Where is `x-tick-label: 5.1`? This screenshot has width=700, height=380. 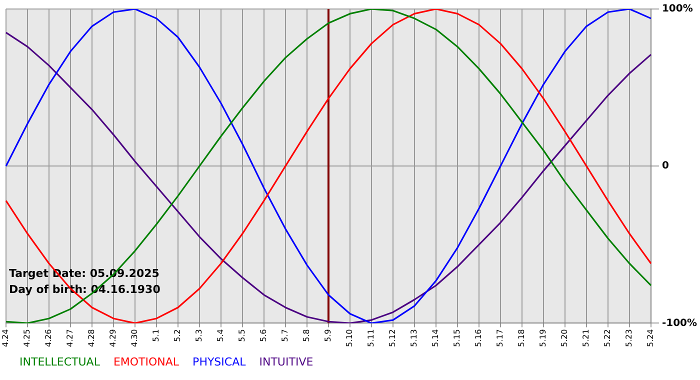 x-tick-label: 5.1 is located at coordinates (156, 335).